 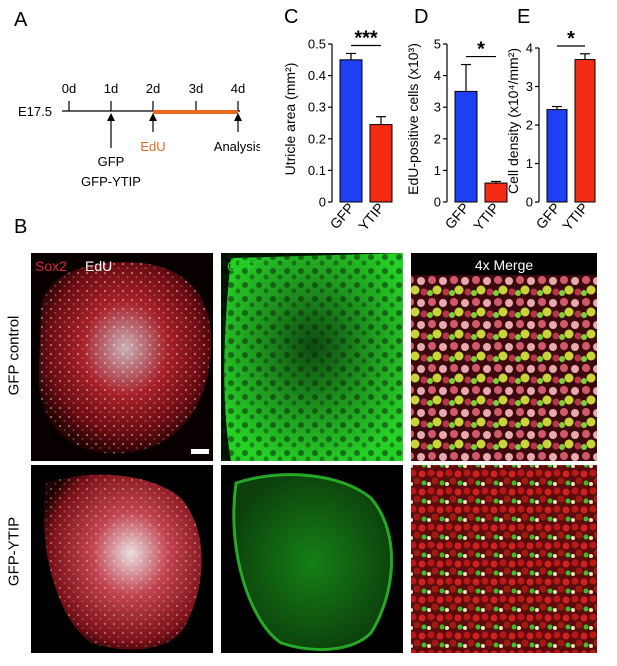 I want to click on y-tick-label: 0.1, so click(x=317, y=170).